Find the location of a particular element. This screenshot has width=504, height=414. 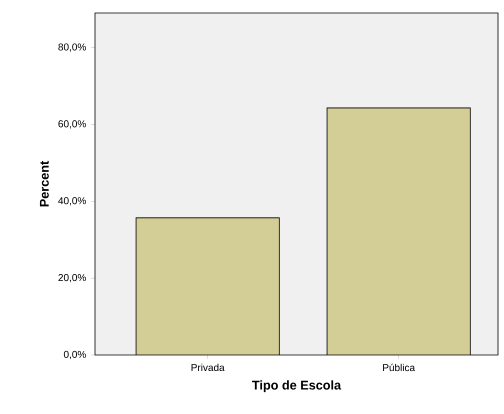

y-tick-label: 20,0% is located at coordinates (72, 278).